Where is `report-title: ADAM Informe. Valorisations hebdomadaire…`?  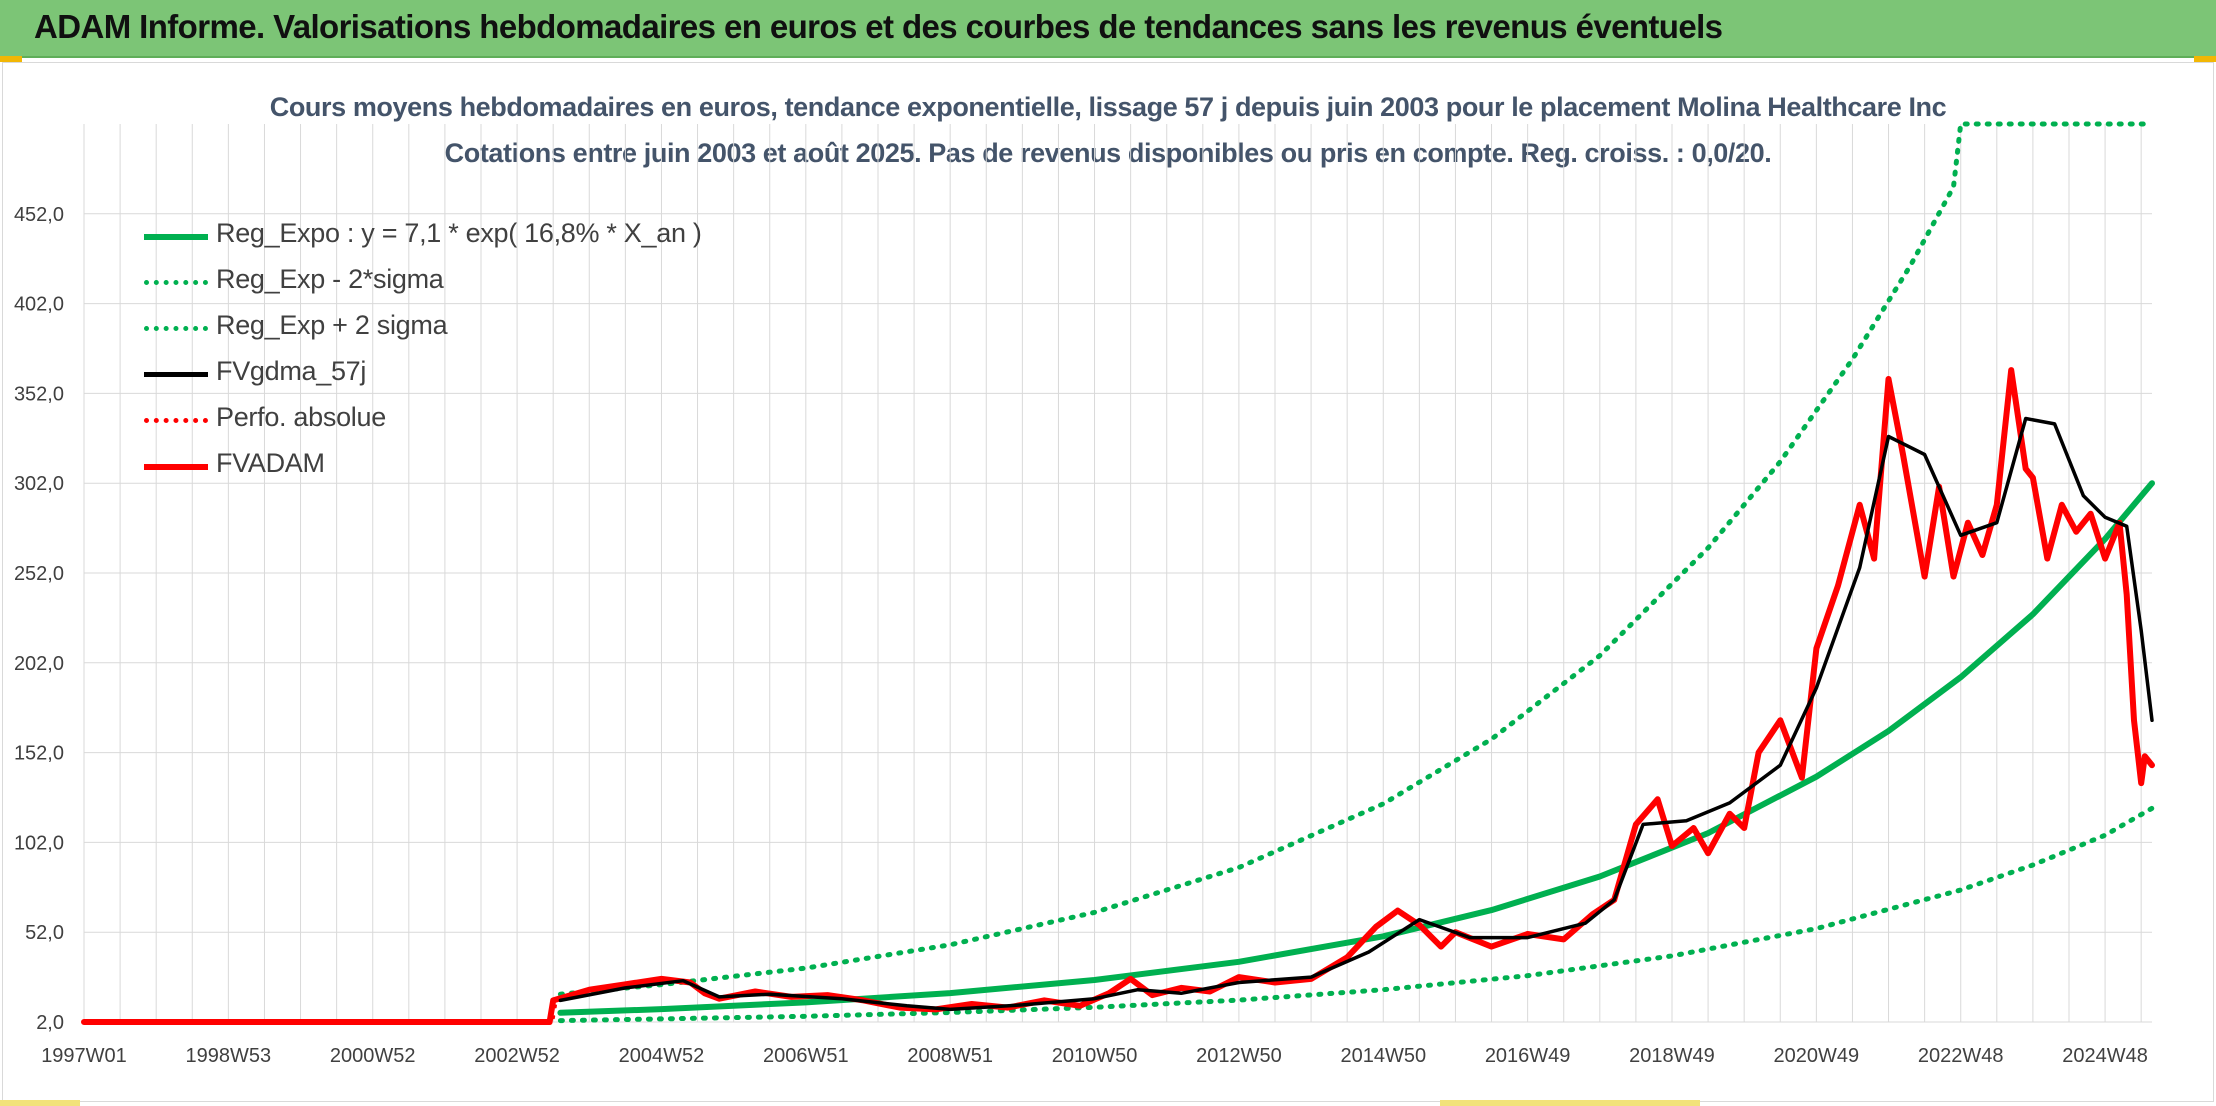
report-title: ADAM Informe. Valorisations hebdomadaire… is located at coordinates (878, 26).